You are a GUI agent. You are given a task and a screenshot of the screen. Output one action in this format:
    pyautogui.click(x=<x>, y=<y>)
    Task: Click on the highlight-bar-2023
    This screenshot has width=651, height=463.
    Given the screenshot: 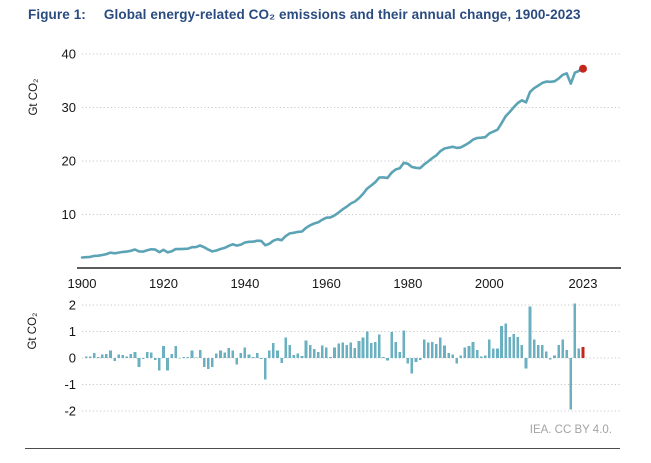 What is the action you would take?
    pyautogui.click(x=583, y=352)
    